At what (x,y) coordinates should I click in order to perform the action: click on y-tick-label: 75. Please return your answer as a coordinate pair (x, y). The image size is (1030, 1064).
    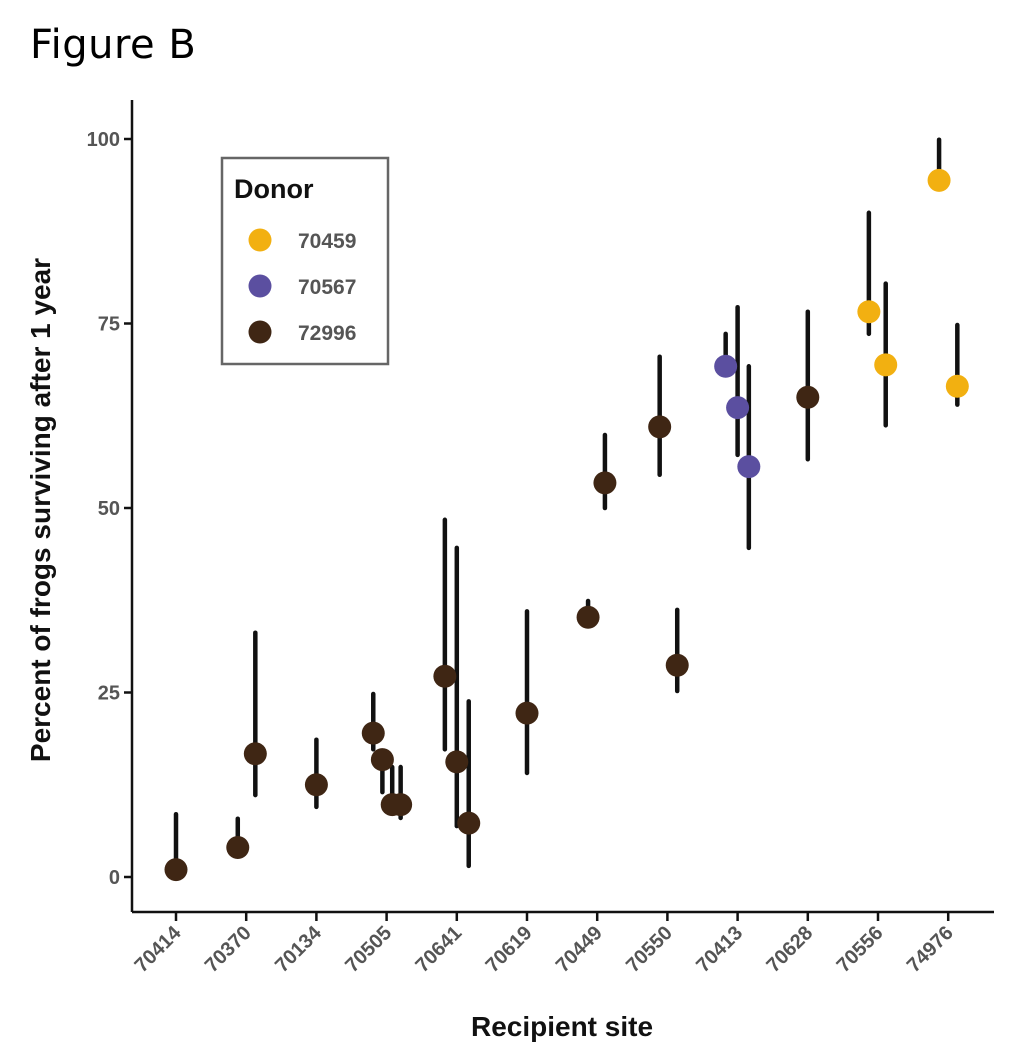
    Looking at the image, I should click on (109, 325).